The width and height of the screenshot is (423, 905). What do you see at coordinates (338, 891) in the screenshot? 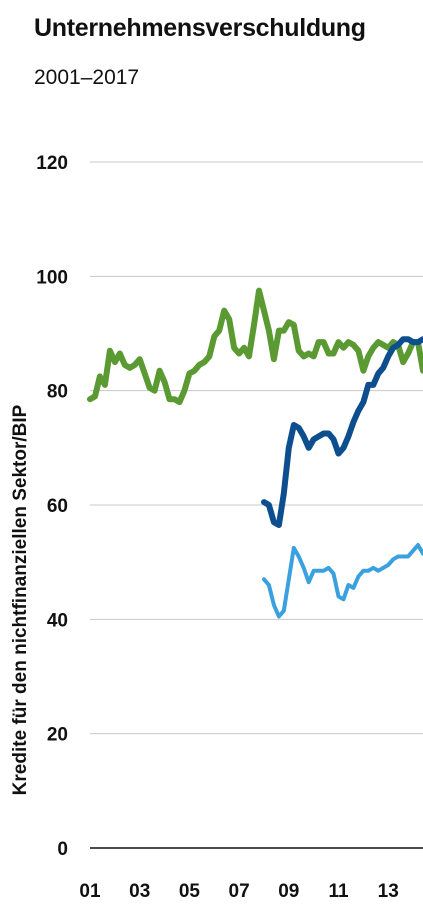
I see `x-tick-label: 11` at bounding box center [338, 891].